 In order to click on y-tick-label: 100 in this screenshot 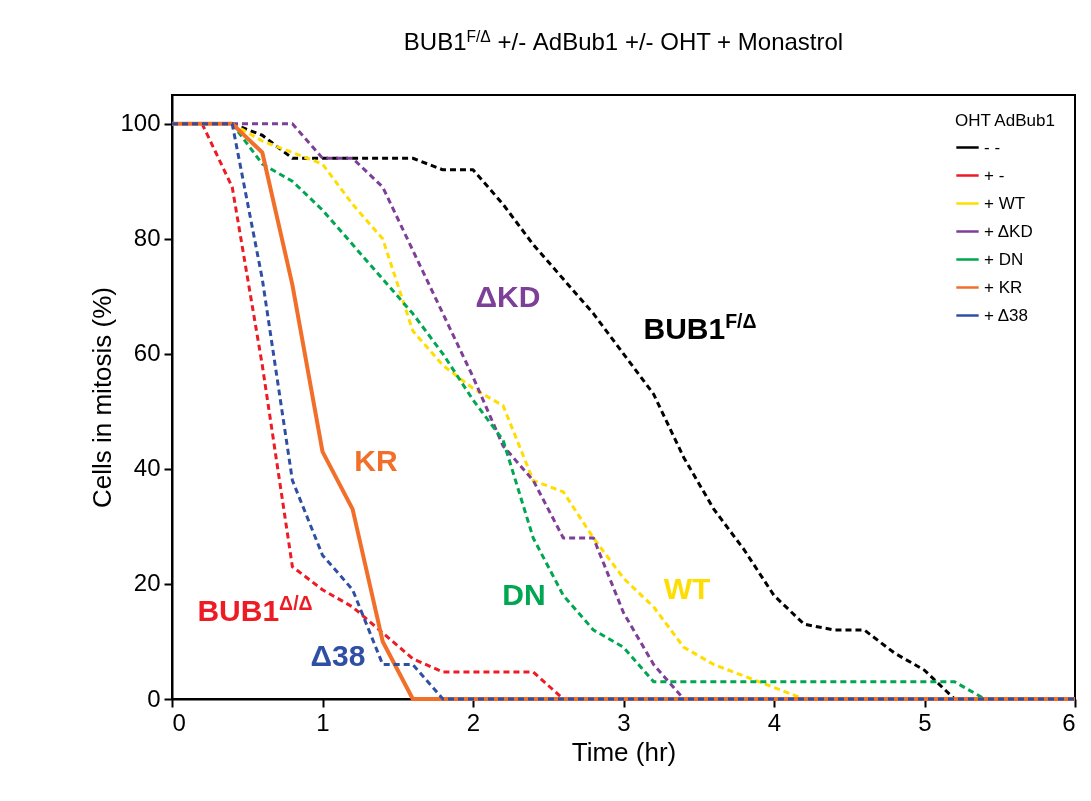, I will do `click(140, 123)`.